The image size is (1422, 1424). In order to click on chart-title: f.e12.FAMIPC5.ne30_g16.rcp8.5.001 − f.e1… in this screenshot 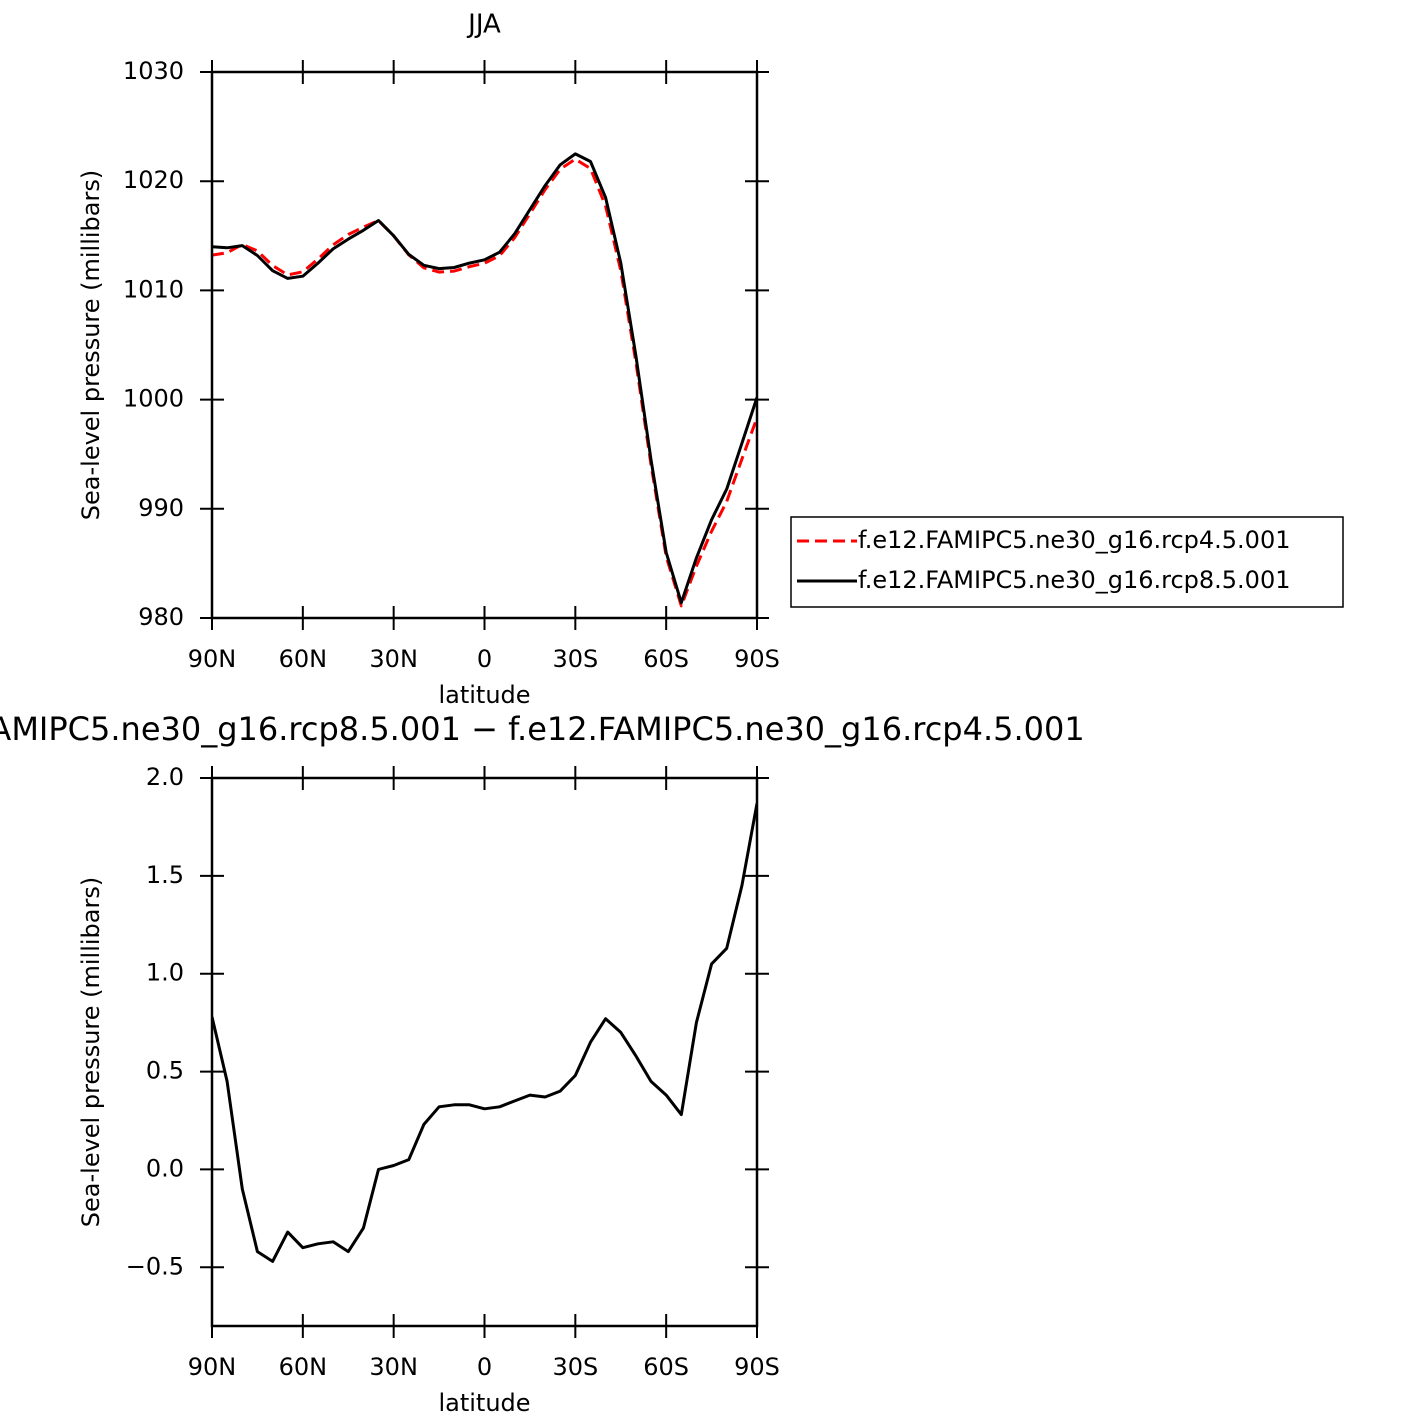, I will do `click(542, 729)`.